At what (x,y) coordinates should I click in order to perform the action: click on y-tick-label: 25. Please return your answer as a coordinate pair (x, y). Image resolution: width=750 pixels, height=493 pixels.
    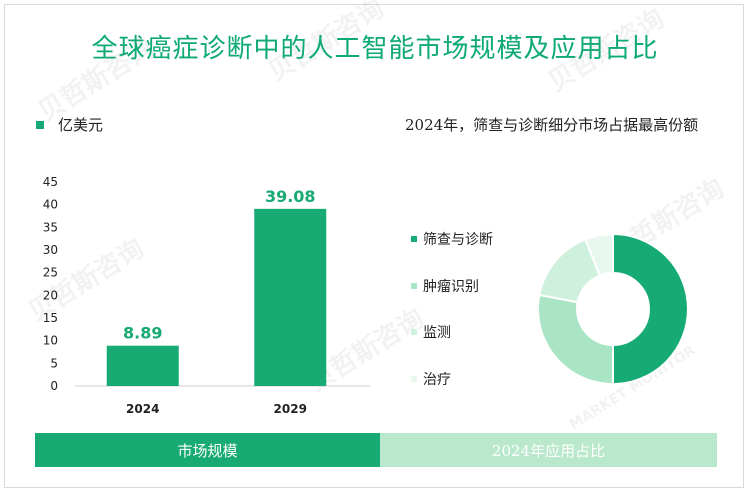
    Looking at the image, I should click on (50, 273).